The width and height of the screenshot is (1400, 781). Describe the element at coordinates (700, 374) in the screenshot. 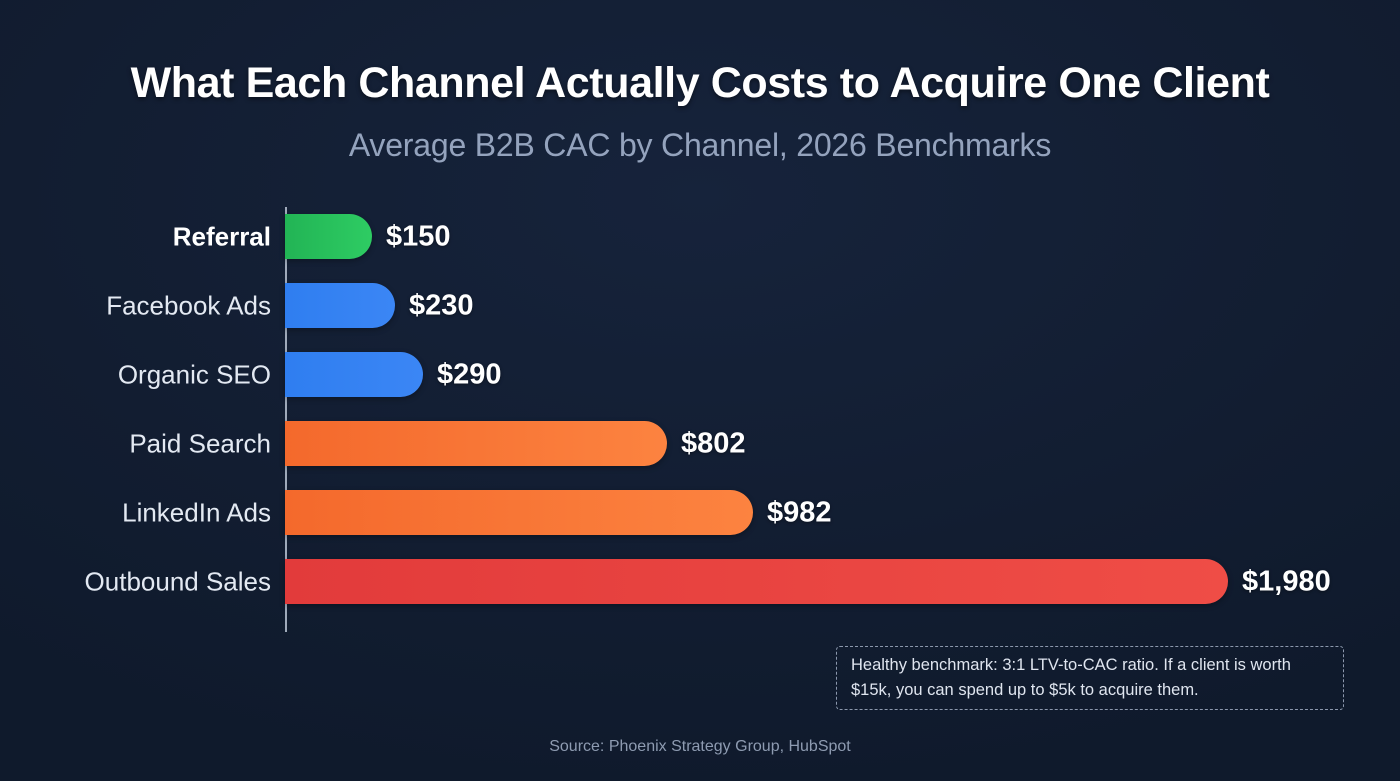

I see `bar-row: Organic SEO $290` at that location.